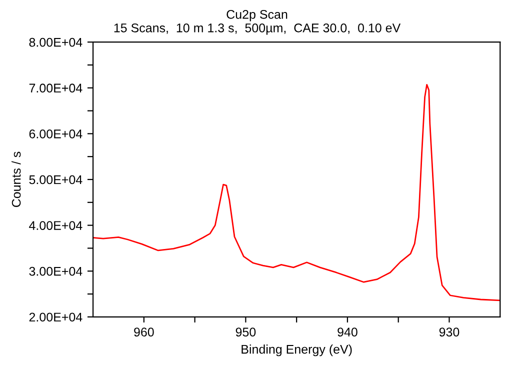  Describe the element at coordinates (55, 271) in the screenshot. I see `y-tick-label: 3.00E+04` at that location.